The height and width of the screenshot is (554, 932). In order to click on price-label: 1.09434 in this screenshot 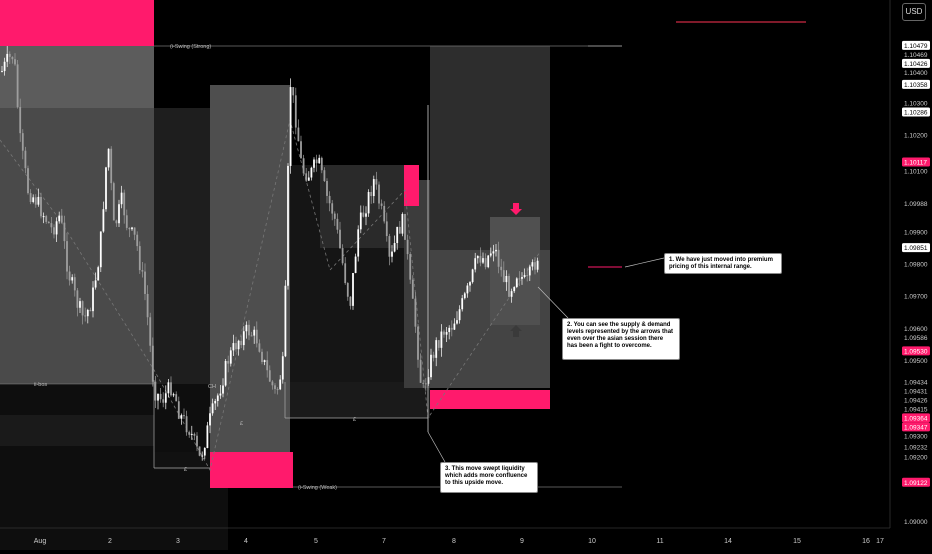, I will do `click(916, 382)`.